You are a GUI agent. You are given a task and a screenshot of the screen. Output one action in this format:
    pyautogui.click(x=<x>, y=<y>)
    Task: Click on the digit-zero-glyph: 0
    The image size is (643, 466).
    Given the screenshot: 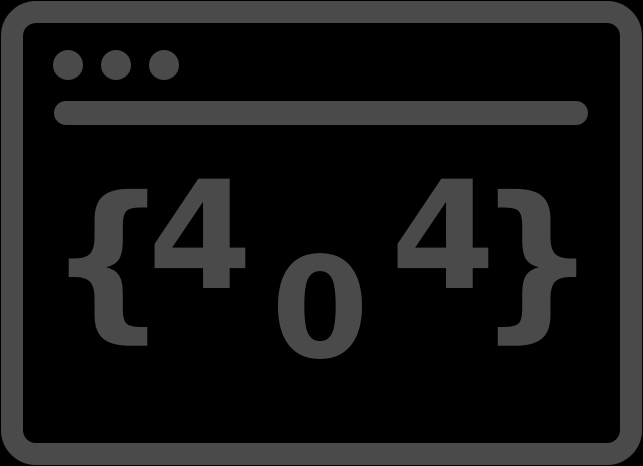 What is the action you would take?
    pyautogui.click(x=319, y=309)
    